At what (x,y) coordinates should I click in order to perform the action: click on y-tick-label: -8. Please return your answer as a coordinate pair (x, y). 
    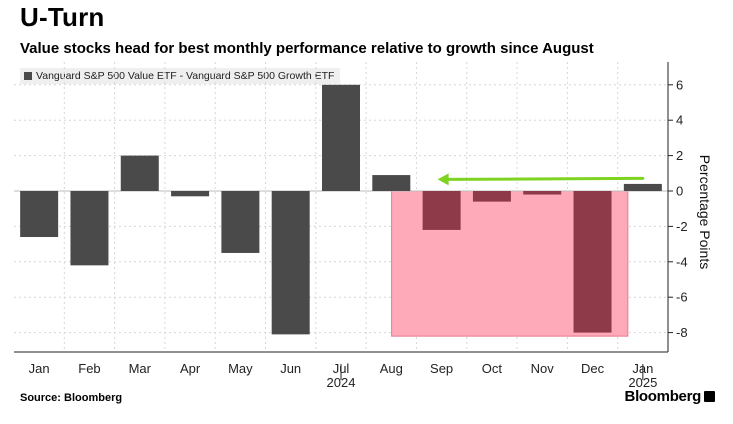
    Looking at the image, I should click on (682, 332).